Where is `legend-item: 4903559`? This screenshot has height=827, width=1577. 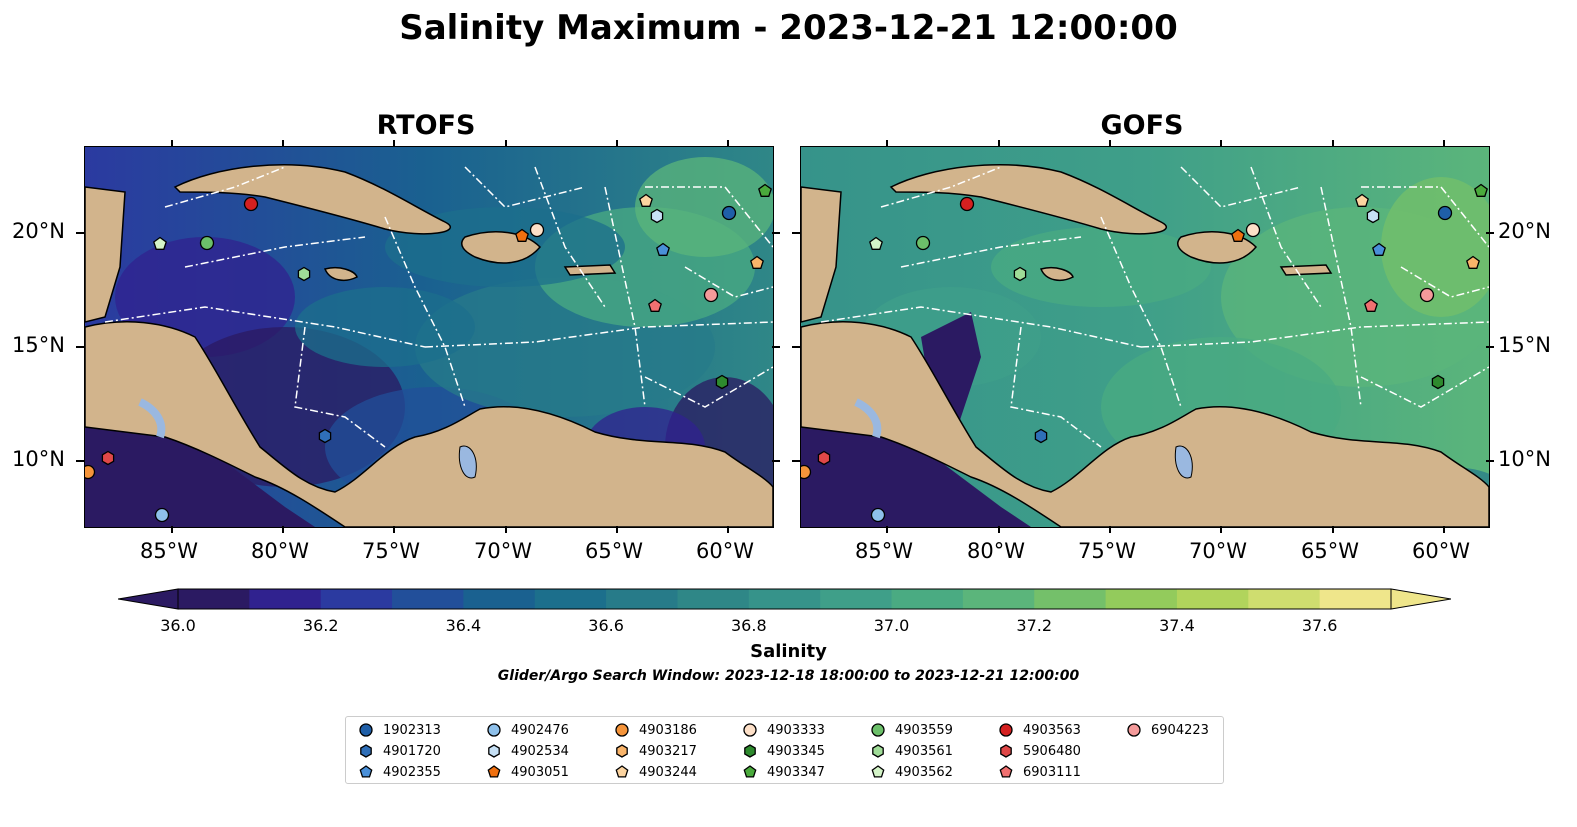 legend-item: 4903559 is located at coordinates (911, 730).